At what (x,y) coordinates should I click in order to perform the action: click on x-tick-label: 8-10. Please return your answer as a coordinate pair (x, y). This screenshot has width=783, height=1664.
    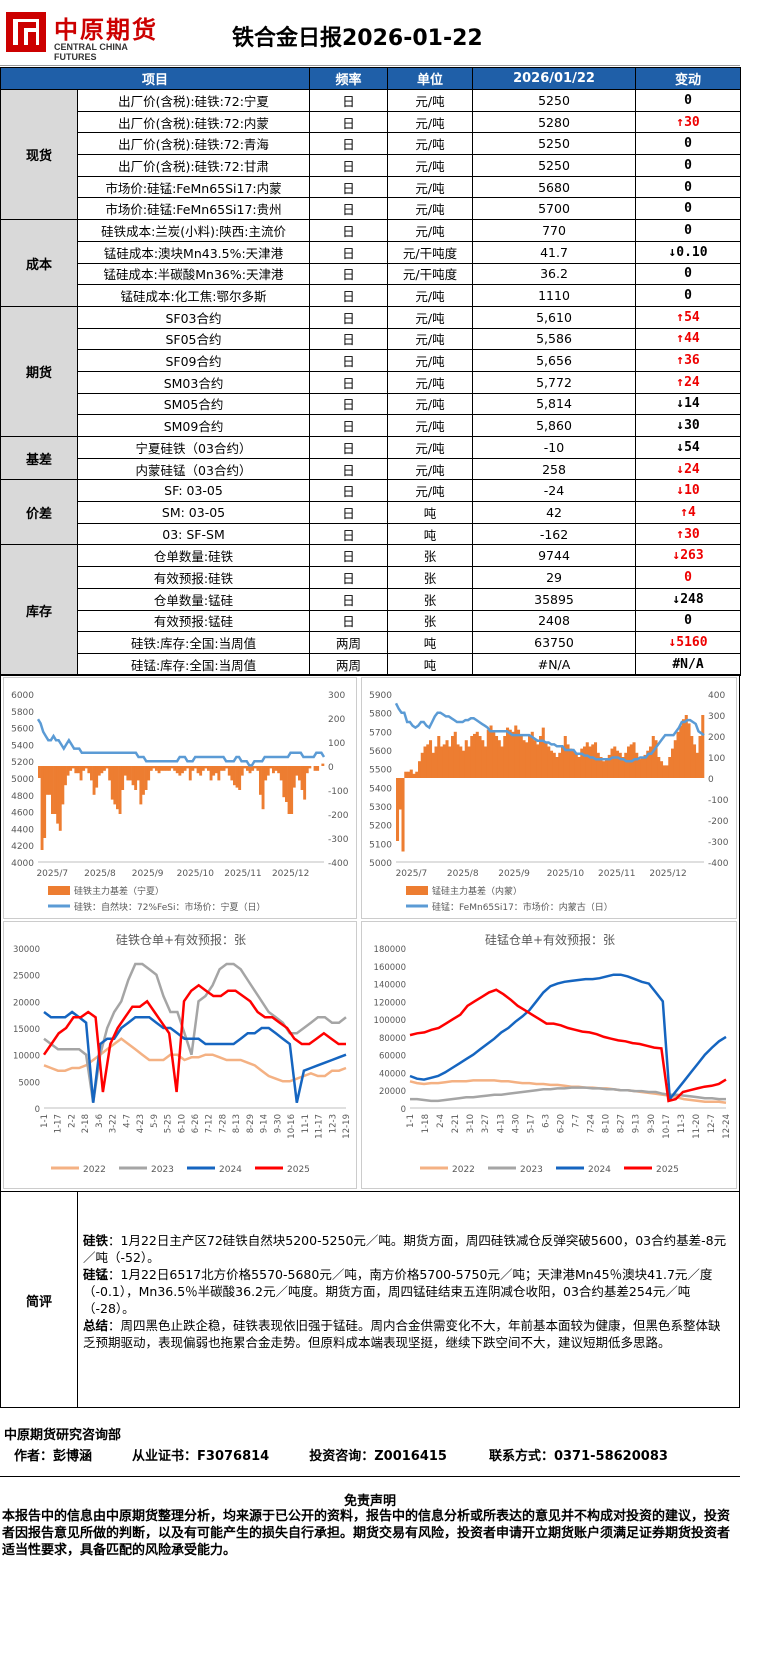
    Looking at the image, I should click on (607, 1123).